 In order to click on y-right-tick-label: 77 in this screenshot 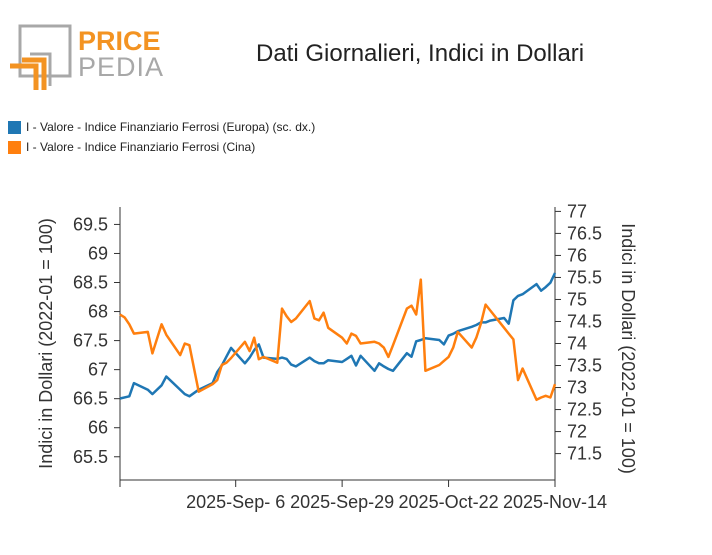, I will do `click(577, 211)`.